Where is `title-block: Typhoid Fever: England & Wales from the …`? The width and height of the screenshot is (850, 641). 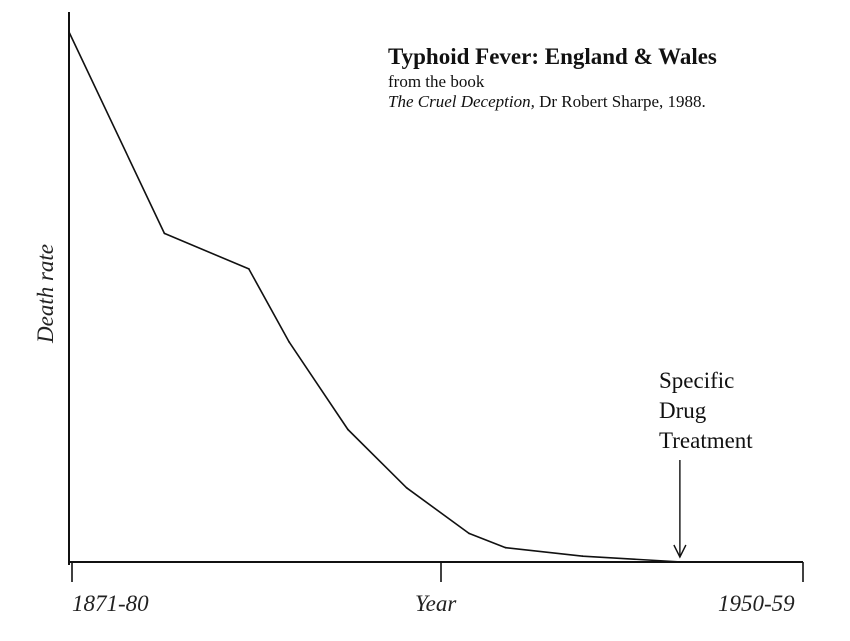
title-block: Typhoid Fever: England & Wales from the … is located at coordinates (552, 78).